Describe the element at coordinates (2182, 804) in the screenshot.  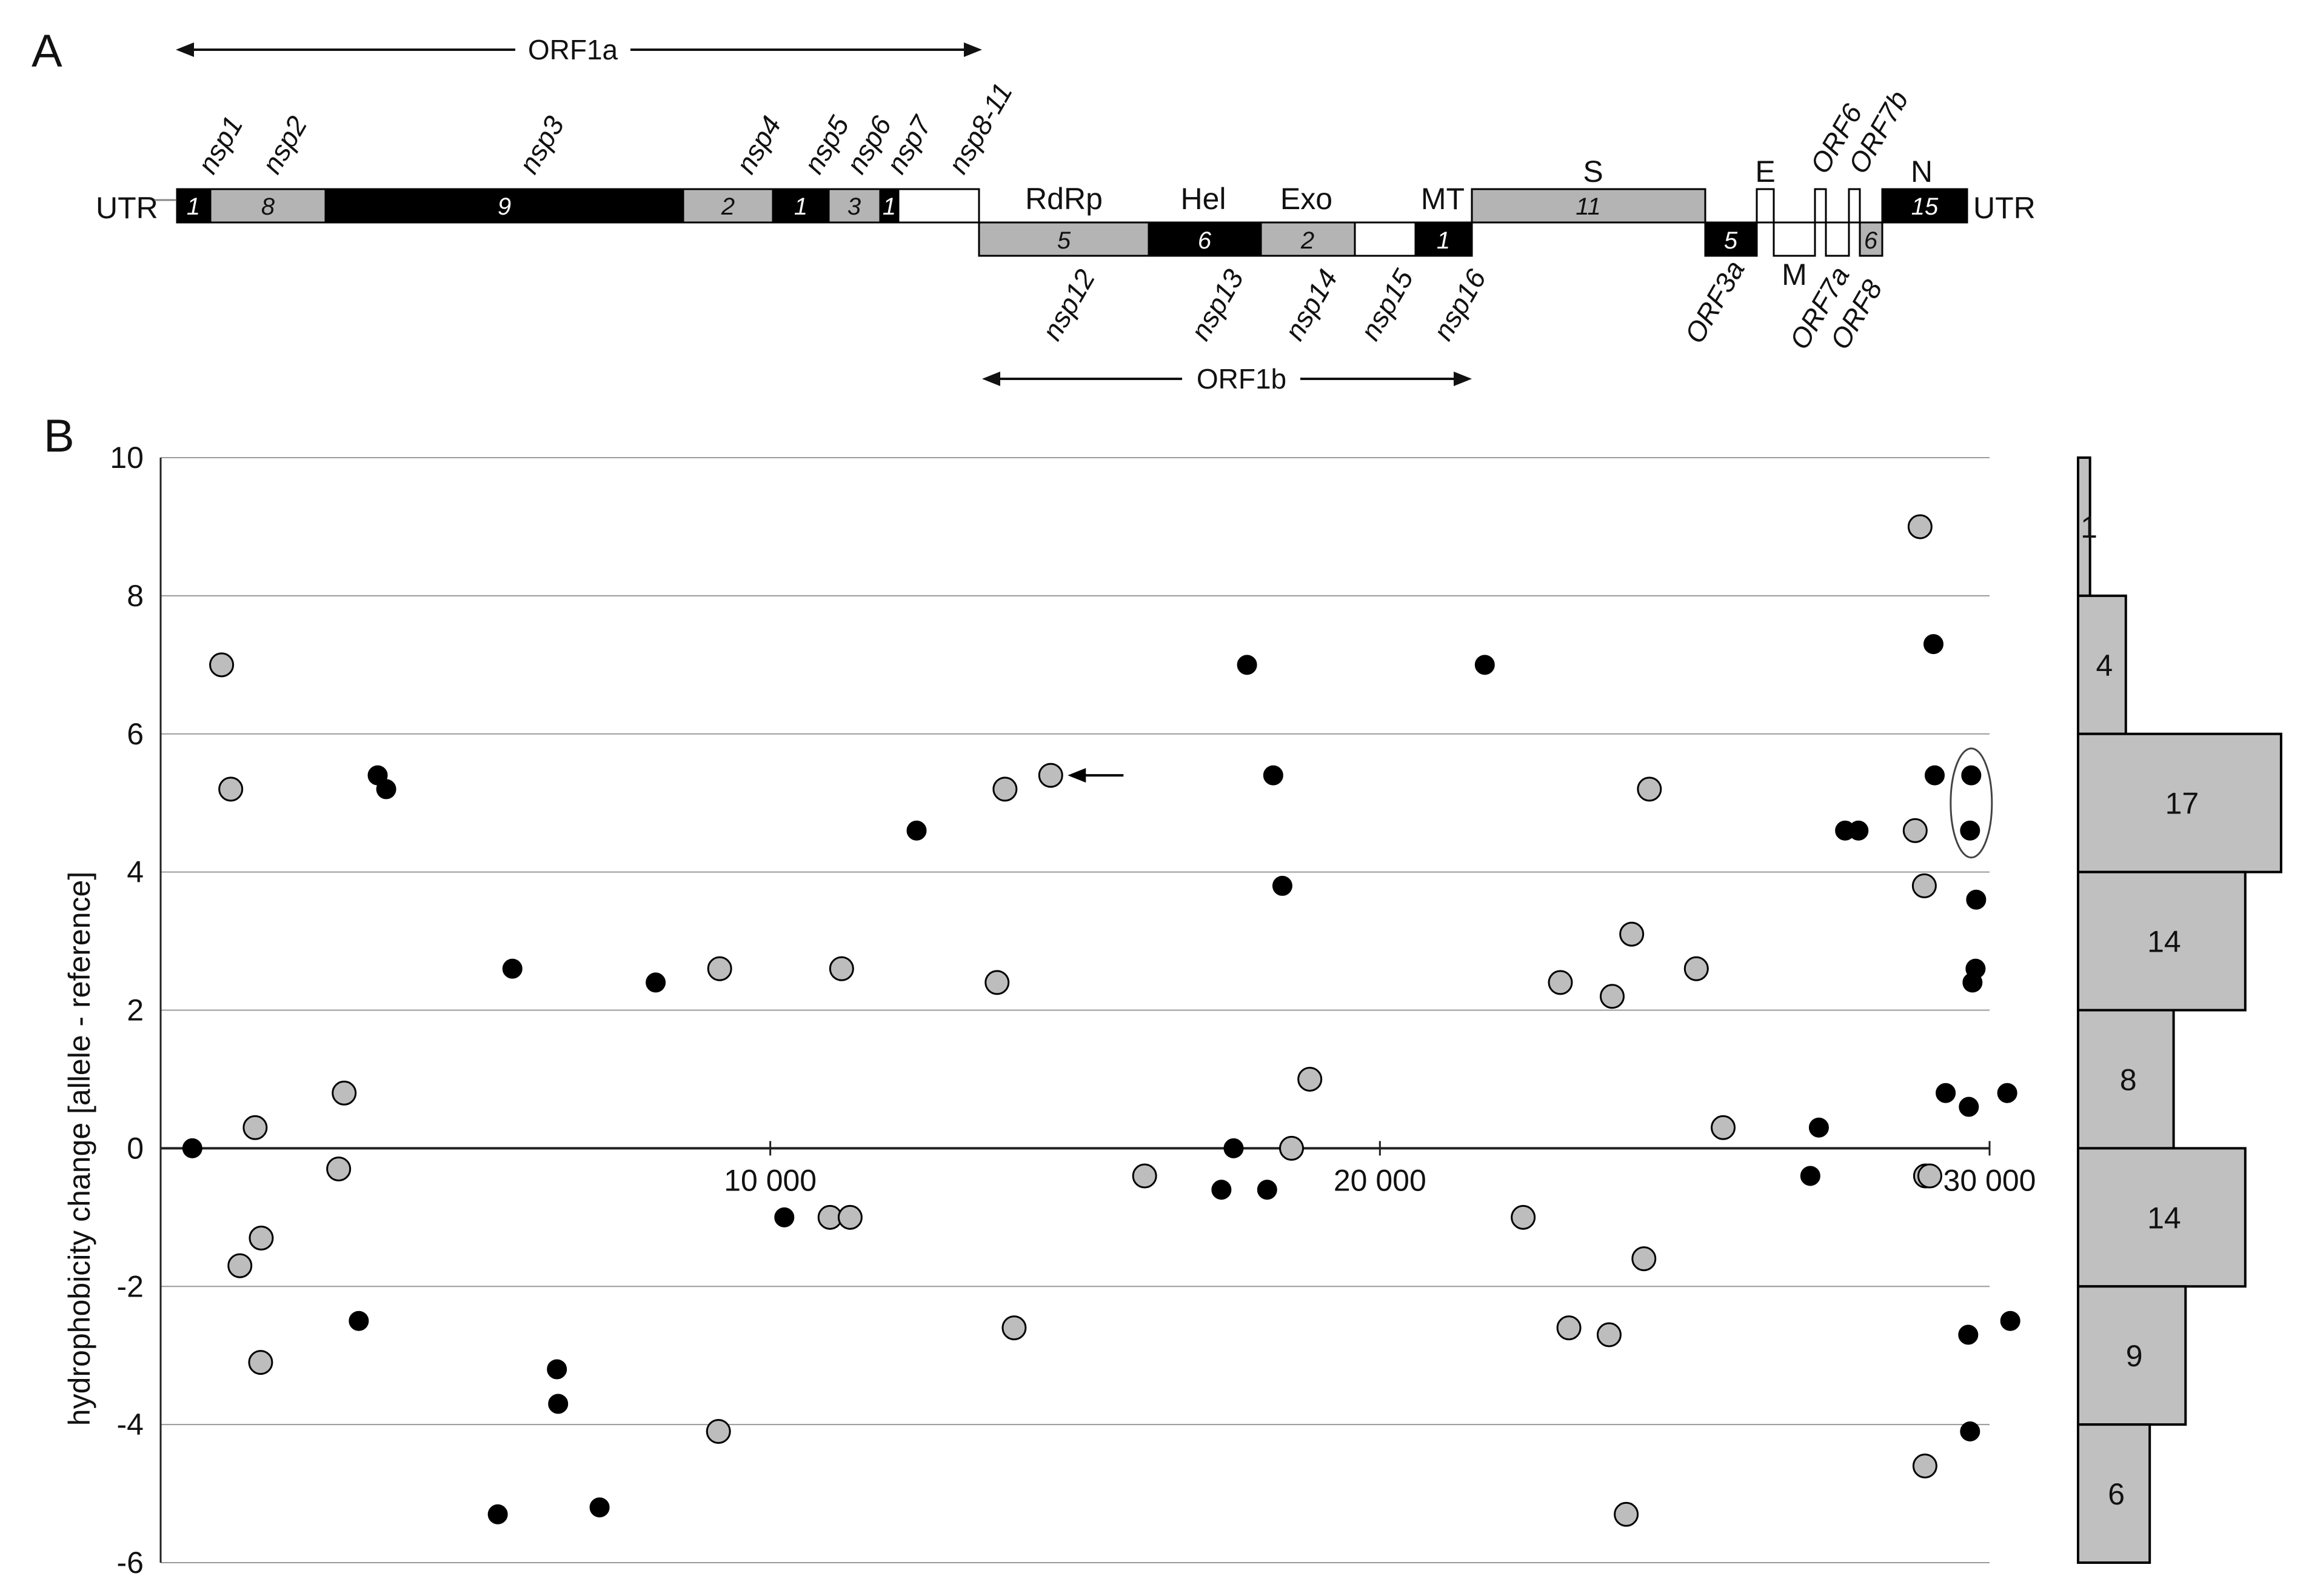
I see `histogram-count-label: 17` at that location.